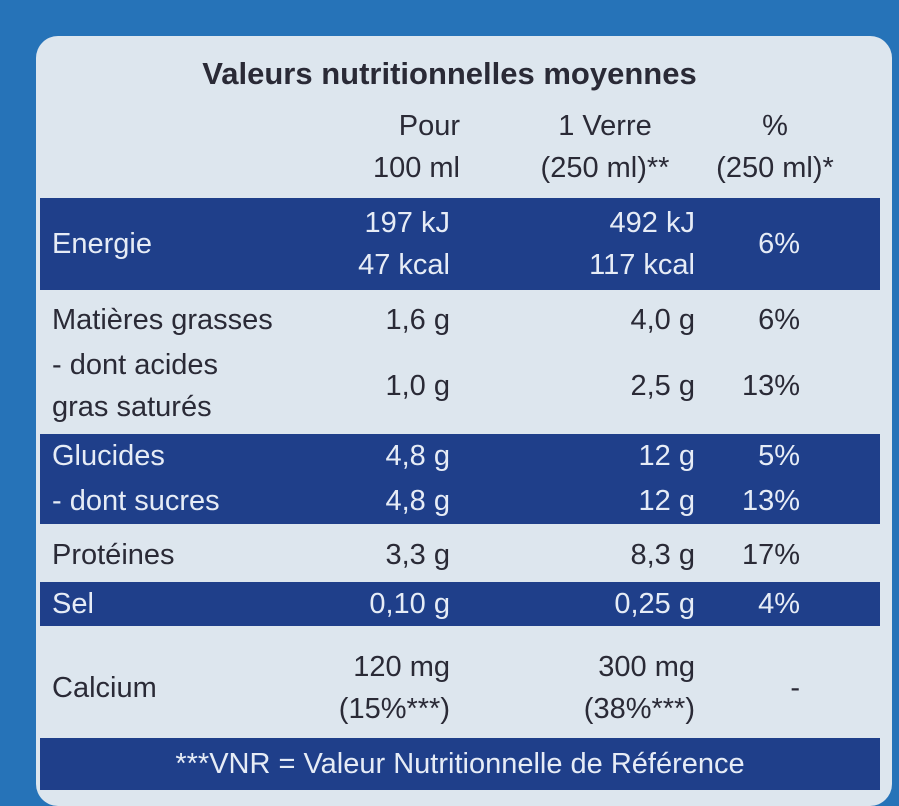  What do you see at coordinates (73, 604) in the screenshot?
I see `row-label: Sel` at bounding box center [73, 604].